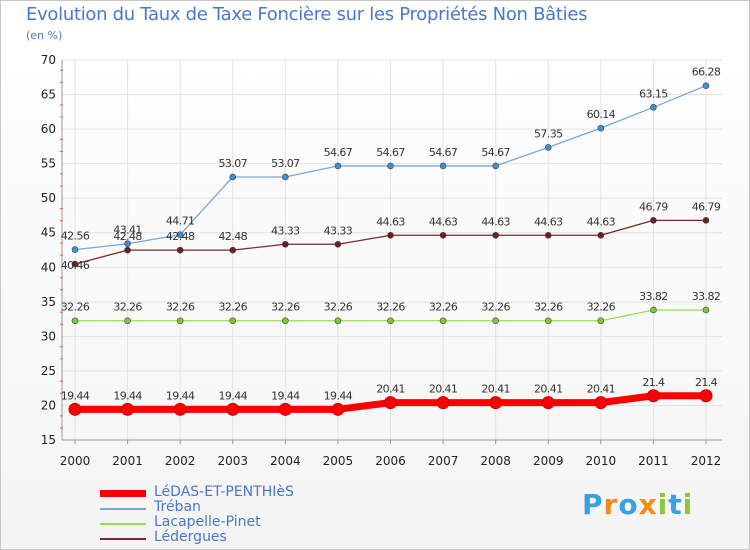 The height and width of the screenshot is (550, 750). I want to click on data-label: 66.28, so click(706, 72).